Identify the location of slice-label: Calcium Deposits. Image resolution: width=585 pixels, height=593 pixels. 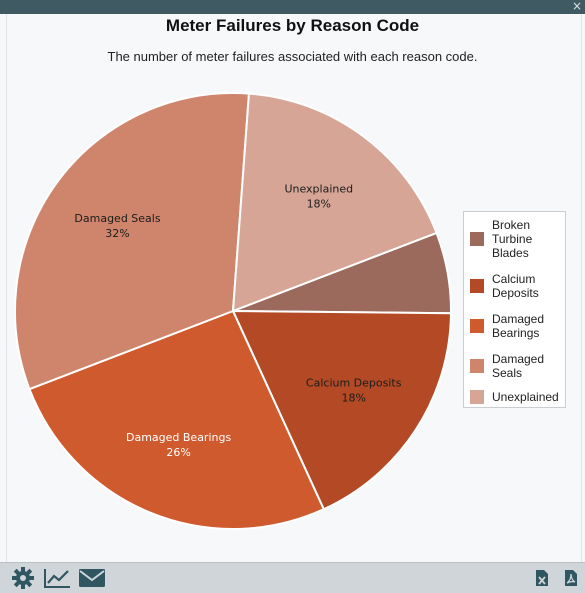
(354, 382).